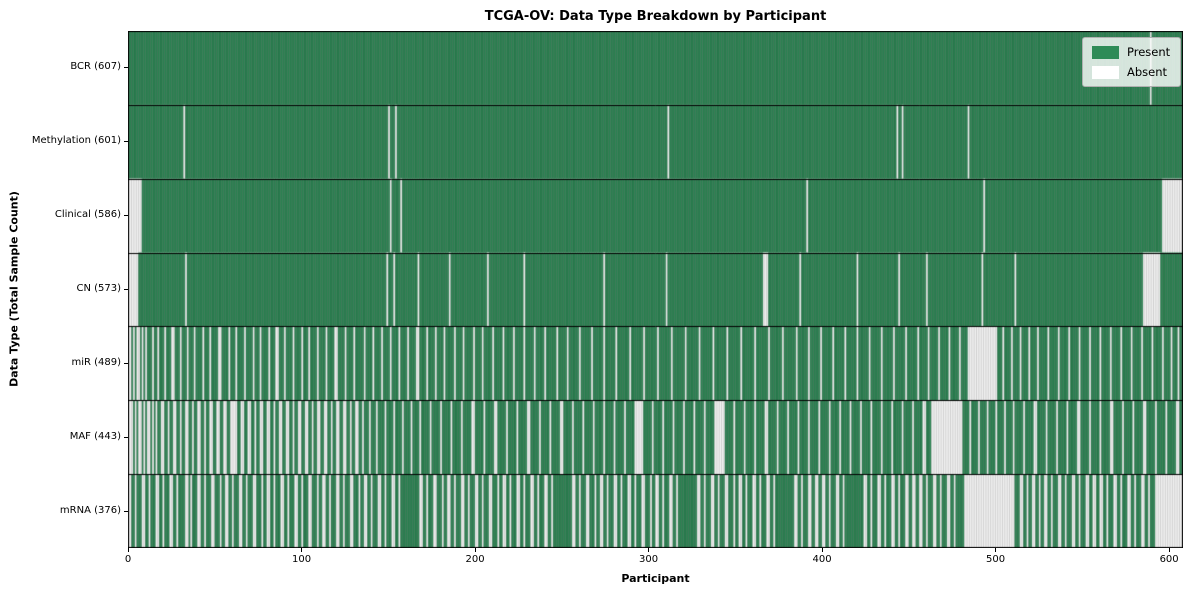 The image size is (1200, 600). Describe the element at coordinates (822, 559) in the screenshot. I see `x-tick-label: 400` at that location.